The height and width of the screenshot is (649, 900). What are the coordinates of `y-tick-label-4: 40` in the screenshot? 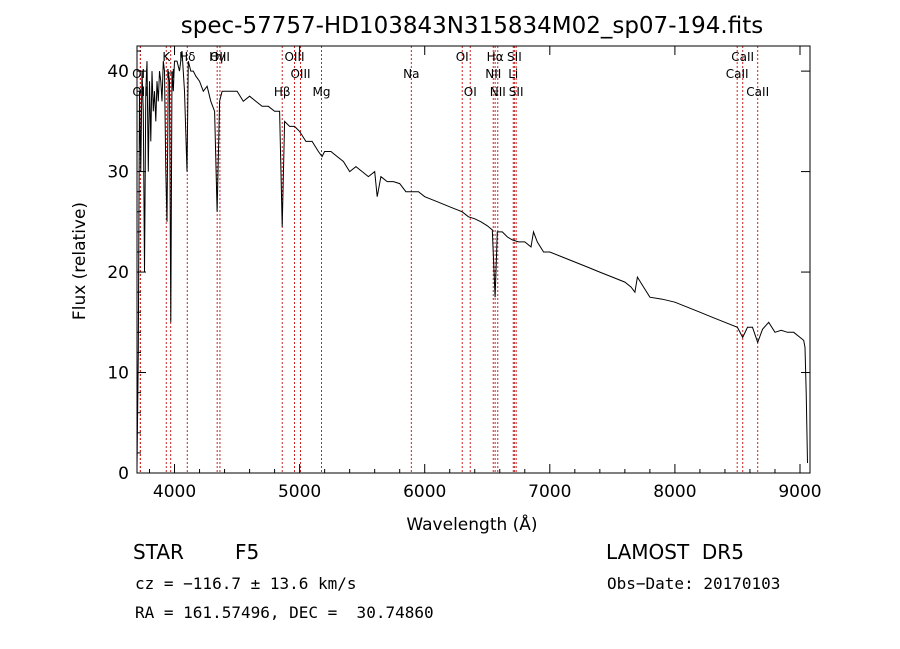 It's located at (118, 72).